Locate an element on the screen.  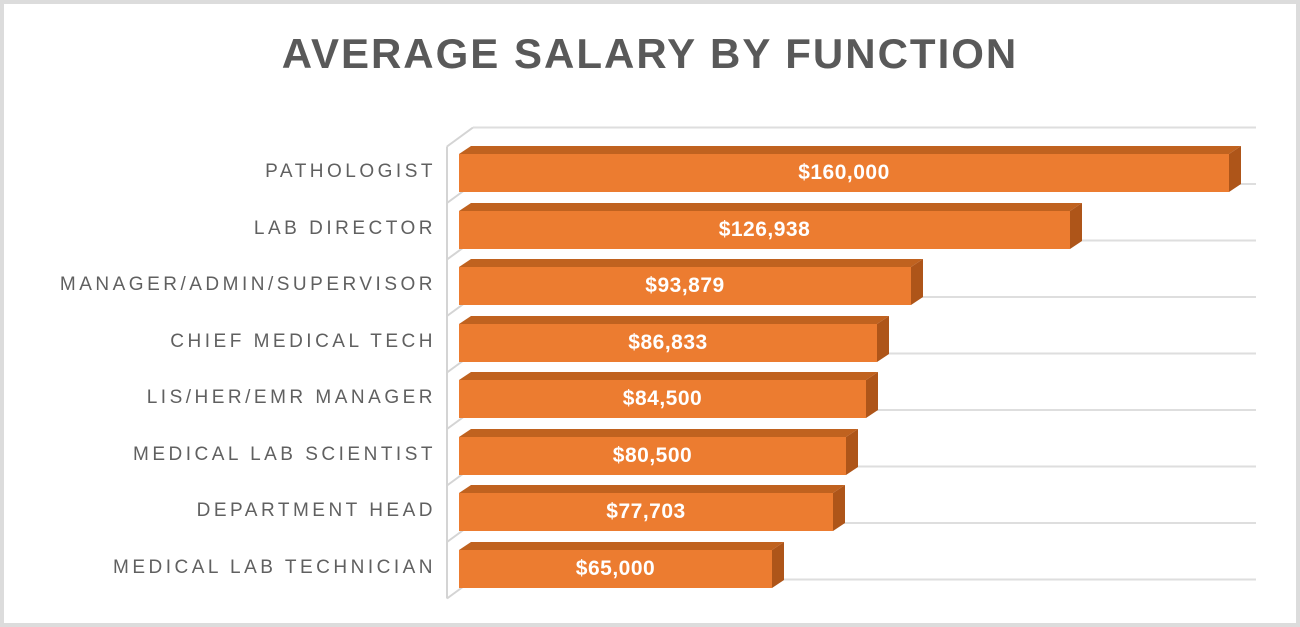
bar-value-label: $84,500 is located at coordinates (662, 398).